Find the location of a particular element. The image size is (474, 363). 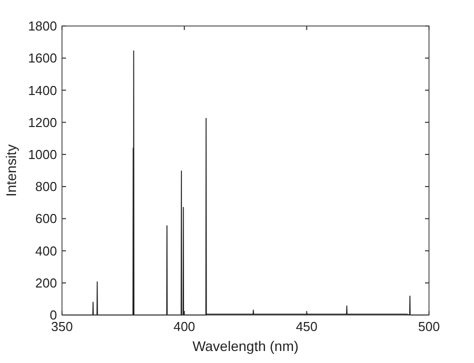

x-tick-label: 450 is located at coordinates (307, 326).